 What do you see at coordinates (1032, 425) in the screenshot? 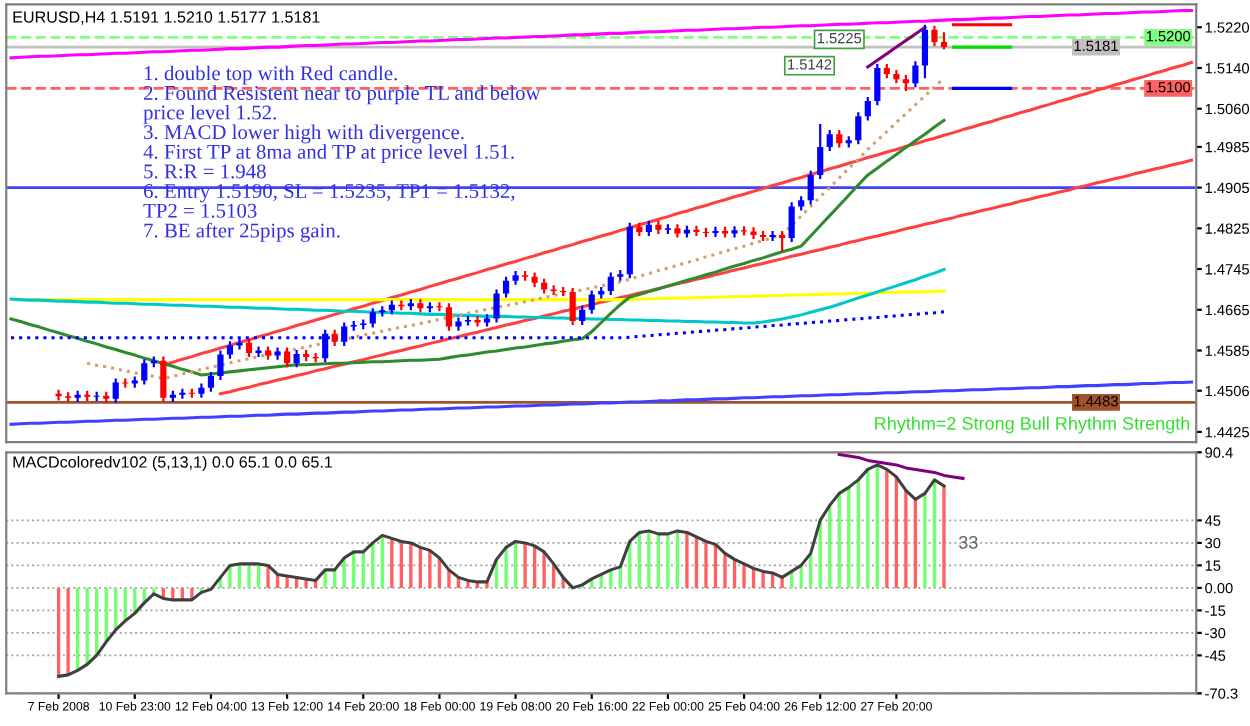
I see `annotation: Rhythm=2 Strong Bull Rhythm Strength` at bounding box center [1032, 425].